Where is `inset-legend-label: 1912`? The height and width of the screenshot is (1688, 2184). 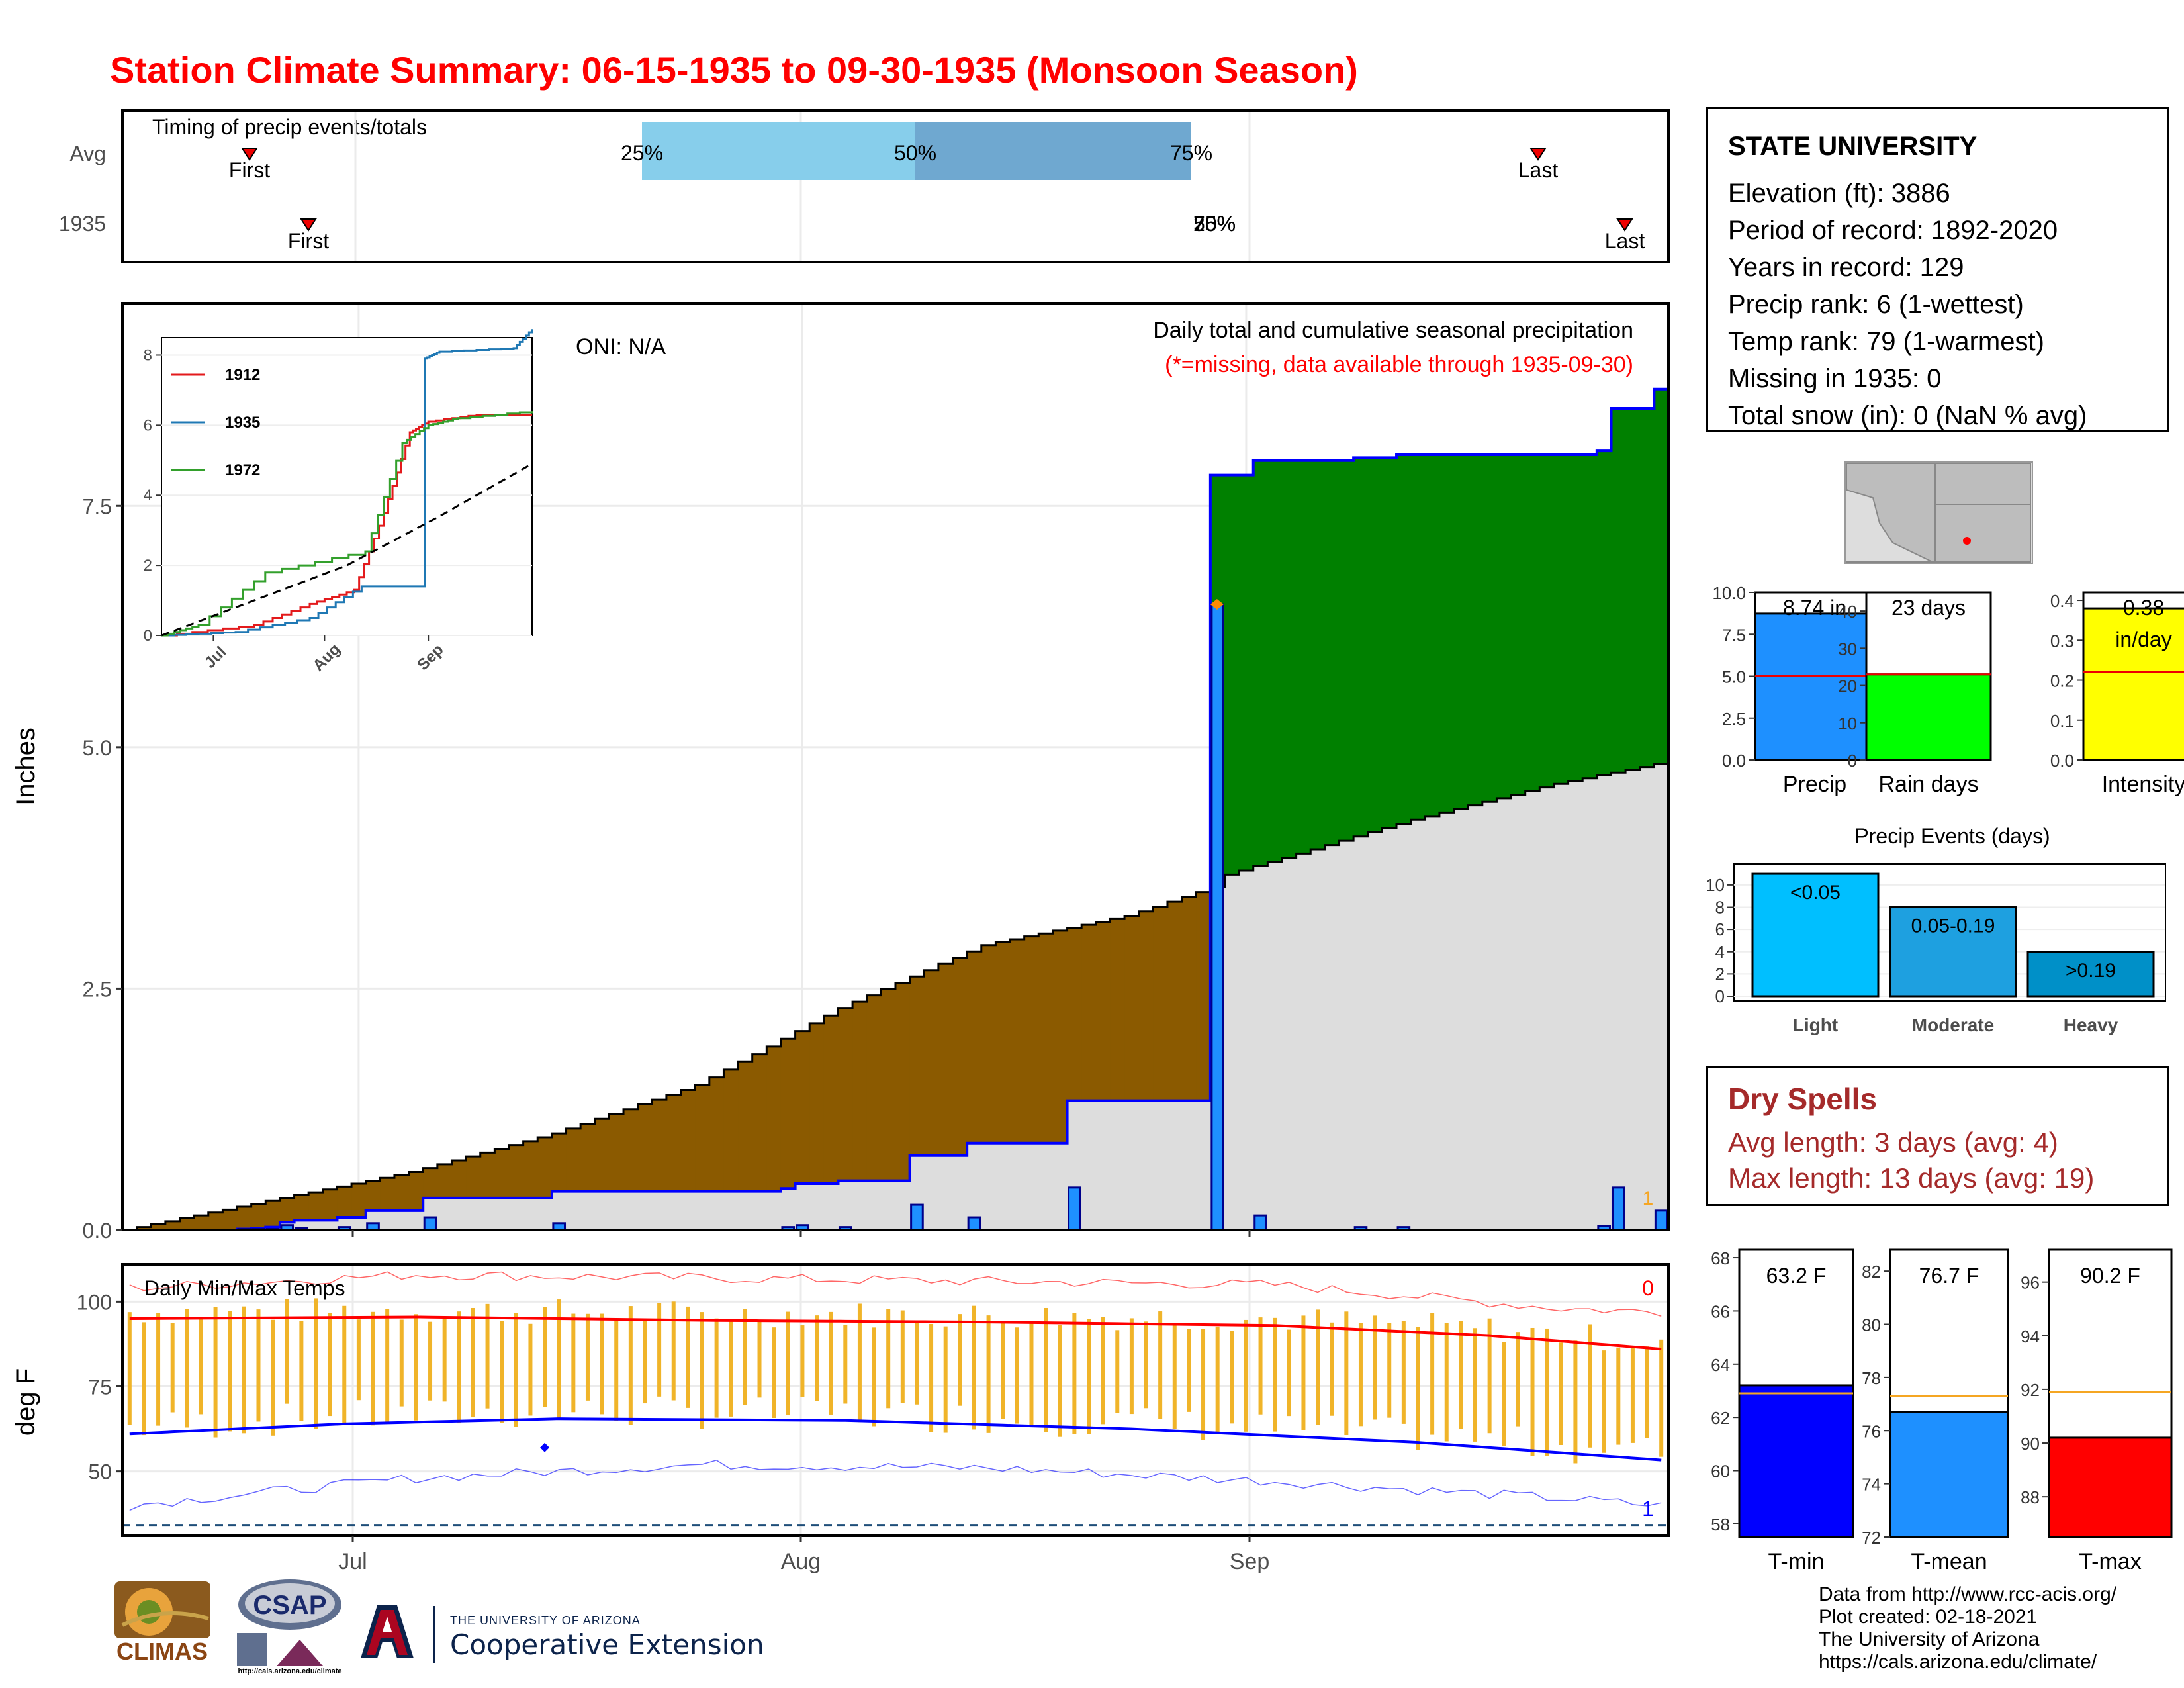 inset-legend-label: 1912 is located at coordinates (242, 375).